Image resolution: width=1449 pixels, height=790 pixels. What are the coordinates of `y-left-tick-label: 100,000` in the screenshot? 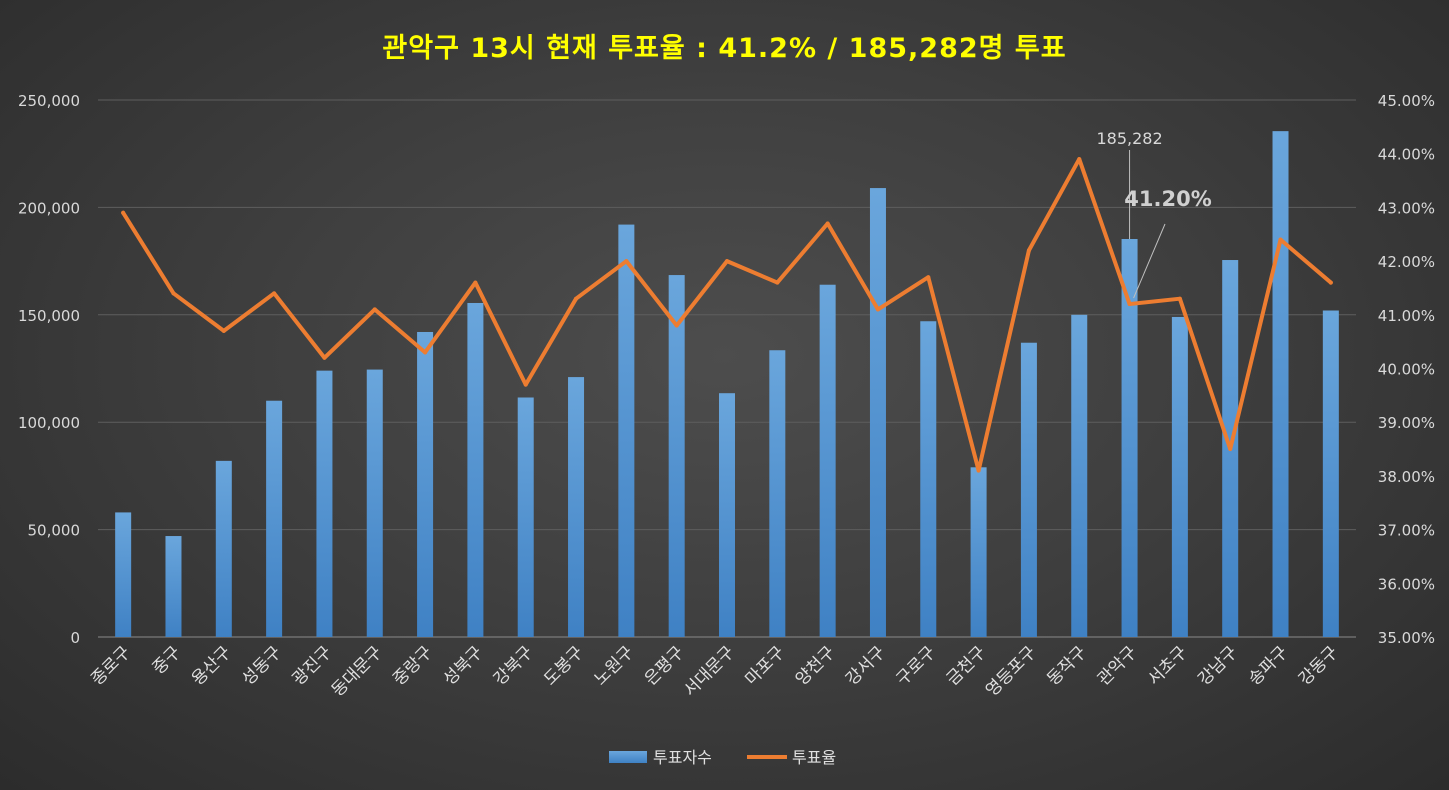 It's located at (49, 423).